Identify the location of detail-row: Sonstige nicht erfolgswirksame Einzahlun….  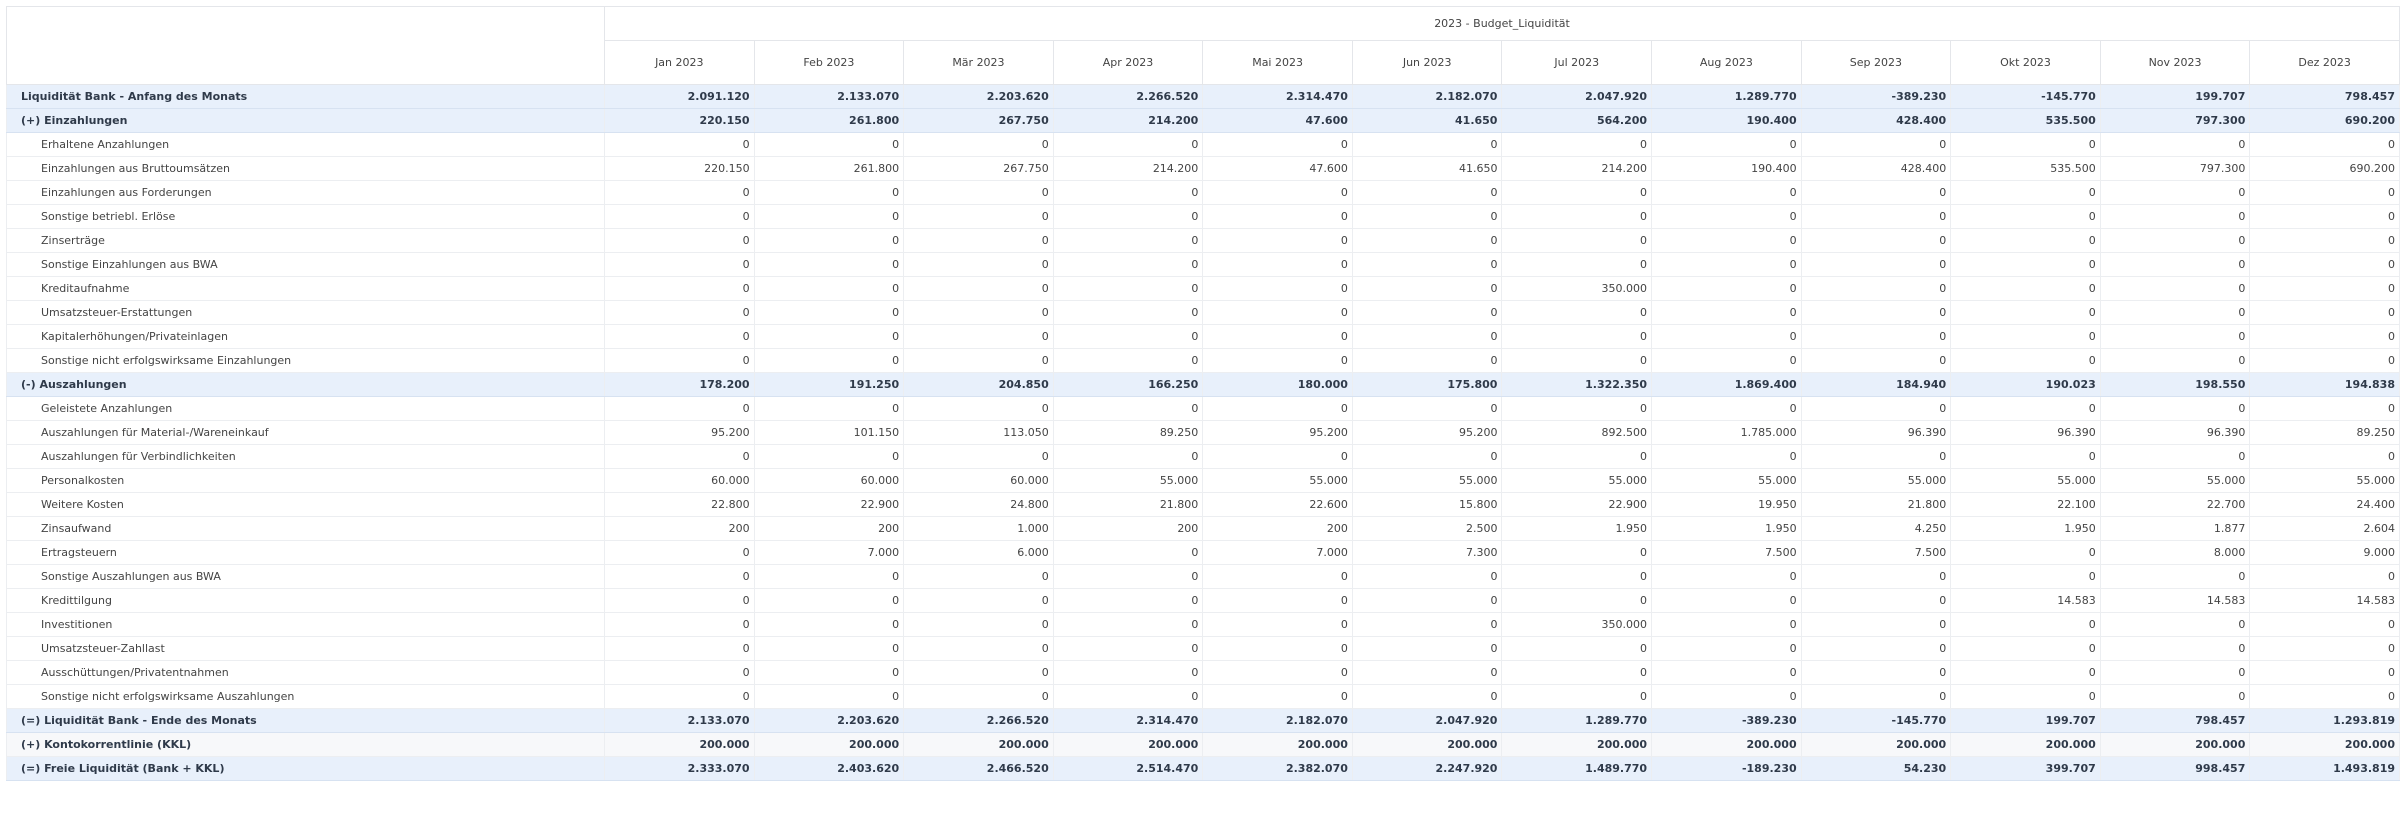
(1203, 360).